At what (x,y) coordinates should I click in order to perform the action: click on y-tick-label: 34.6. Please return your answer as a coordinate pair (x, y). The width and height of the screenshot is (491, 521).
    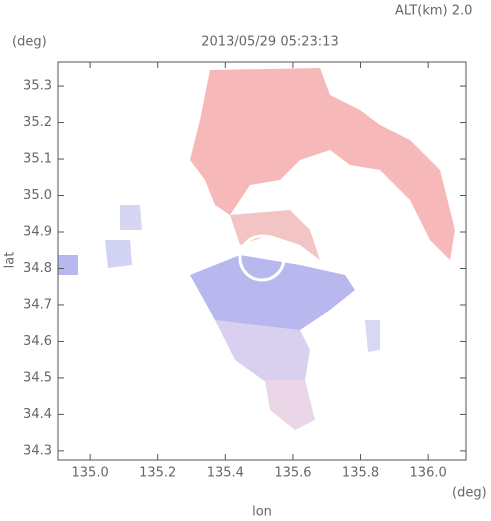
    Looking at the image, I should click on (37, 341).